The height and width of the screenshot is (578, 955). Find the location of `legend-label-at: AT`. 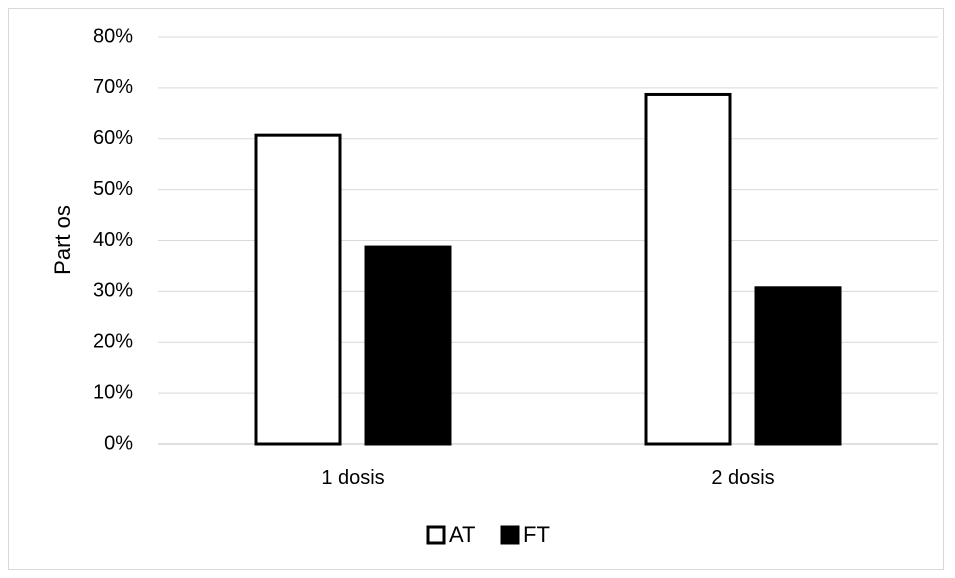

legend-label-at: AT is located at coordinates (462, 534).